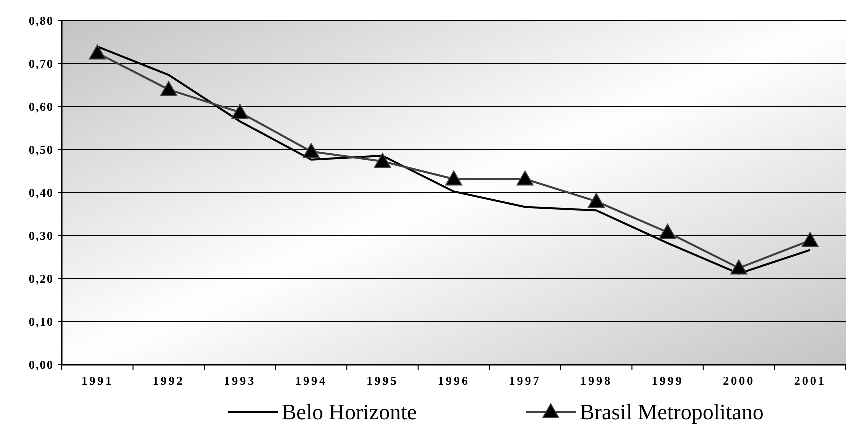 The width and height of the screenshot is (848, 443). Describe the element at coordinates (41, 64) in the screenshot. I see `y-tick-label: 0,70` at that location.